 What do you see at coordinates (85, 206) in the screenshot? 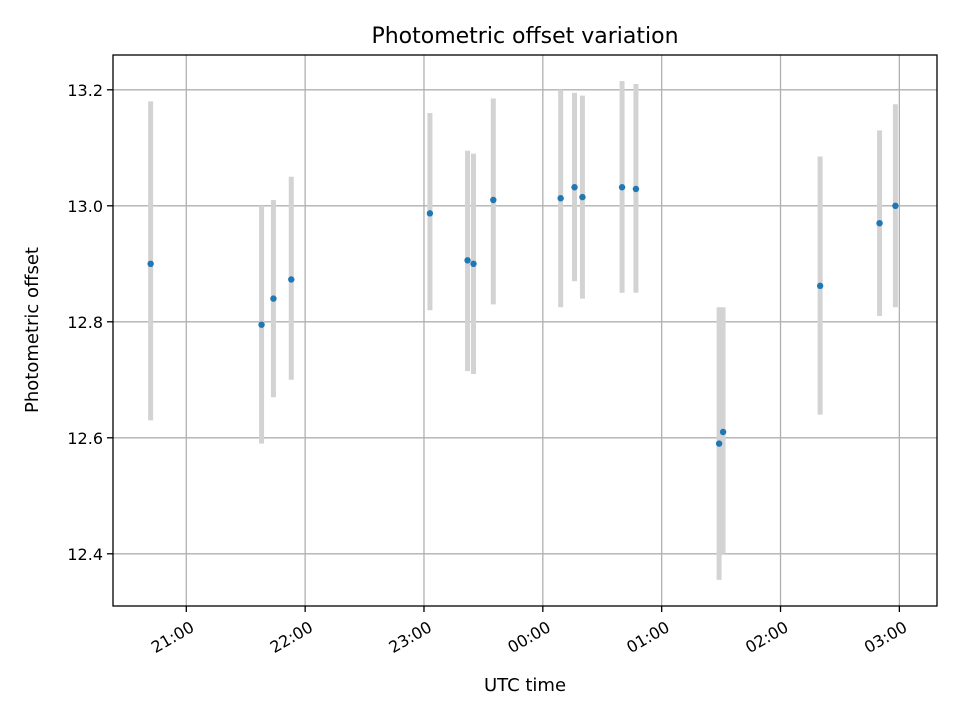
I see `y-tick-label: 13.0` at bounding box center [85, 206].